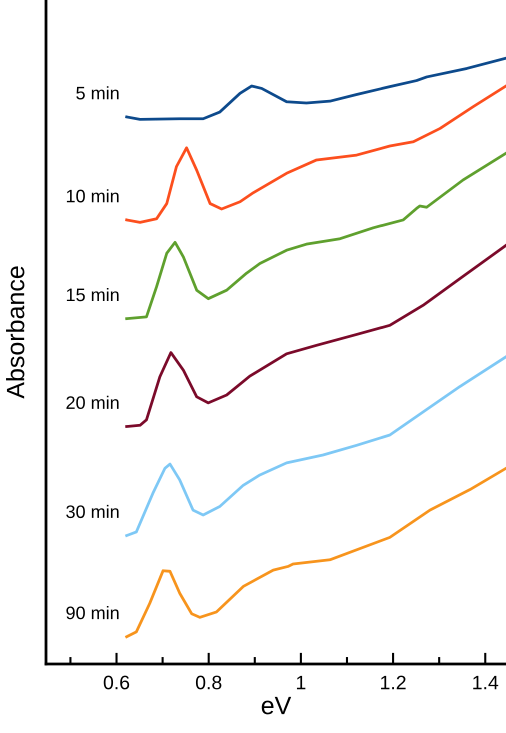 This screenshot has height=733, width=506. What do you see at coordinates (393, 683) in the screenshot?
I see `x-tick-label: 1.2` at bounding box center [393, 683].